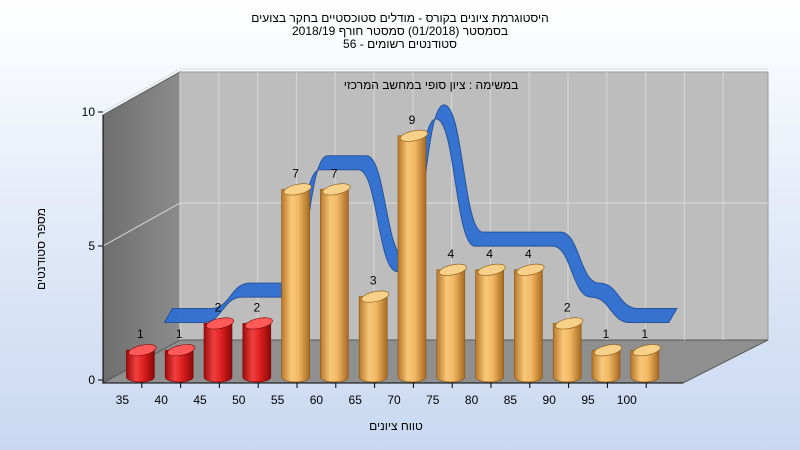 The image size is (800, 450). I want to click on data-label-90: 2, so click(567, 307).